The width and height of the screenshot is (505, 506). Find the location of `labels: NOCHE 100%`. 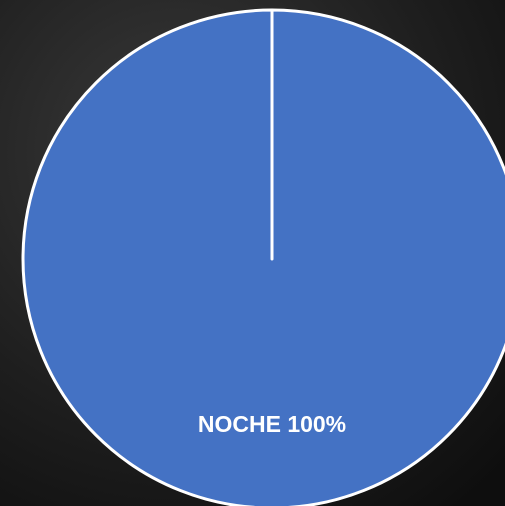

labels: NOCHE 100% is located at coordinates (272, 424).